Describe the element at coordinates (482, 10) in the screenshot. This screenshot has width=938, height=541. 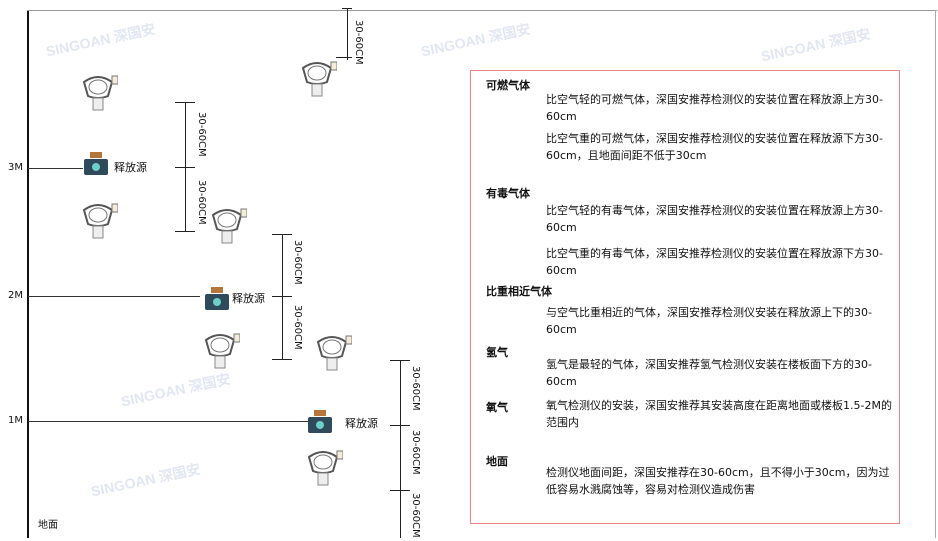
I see `ceiling-line` at that location.